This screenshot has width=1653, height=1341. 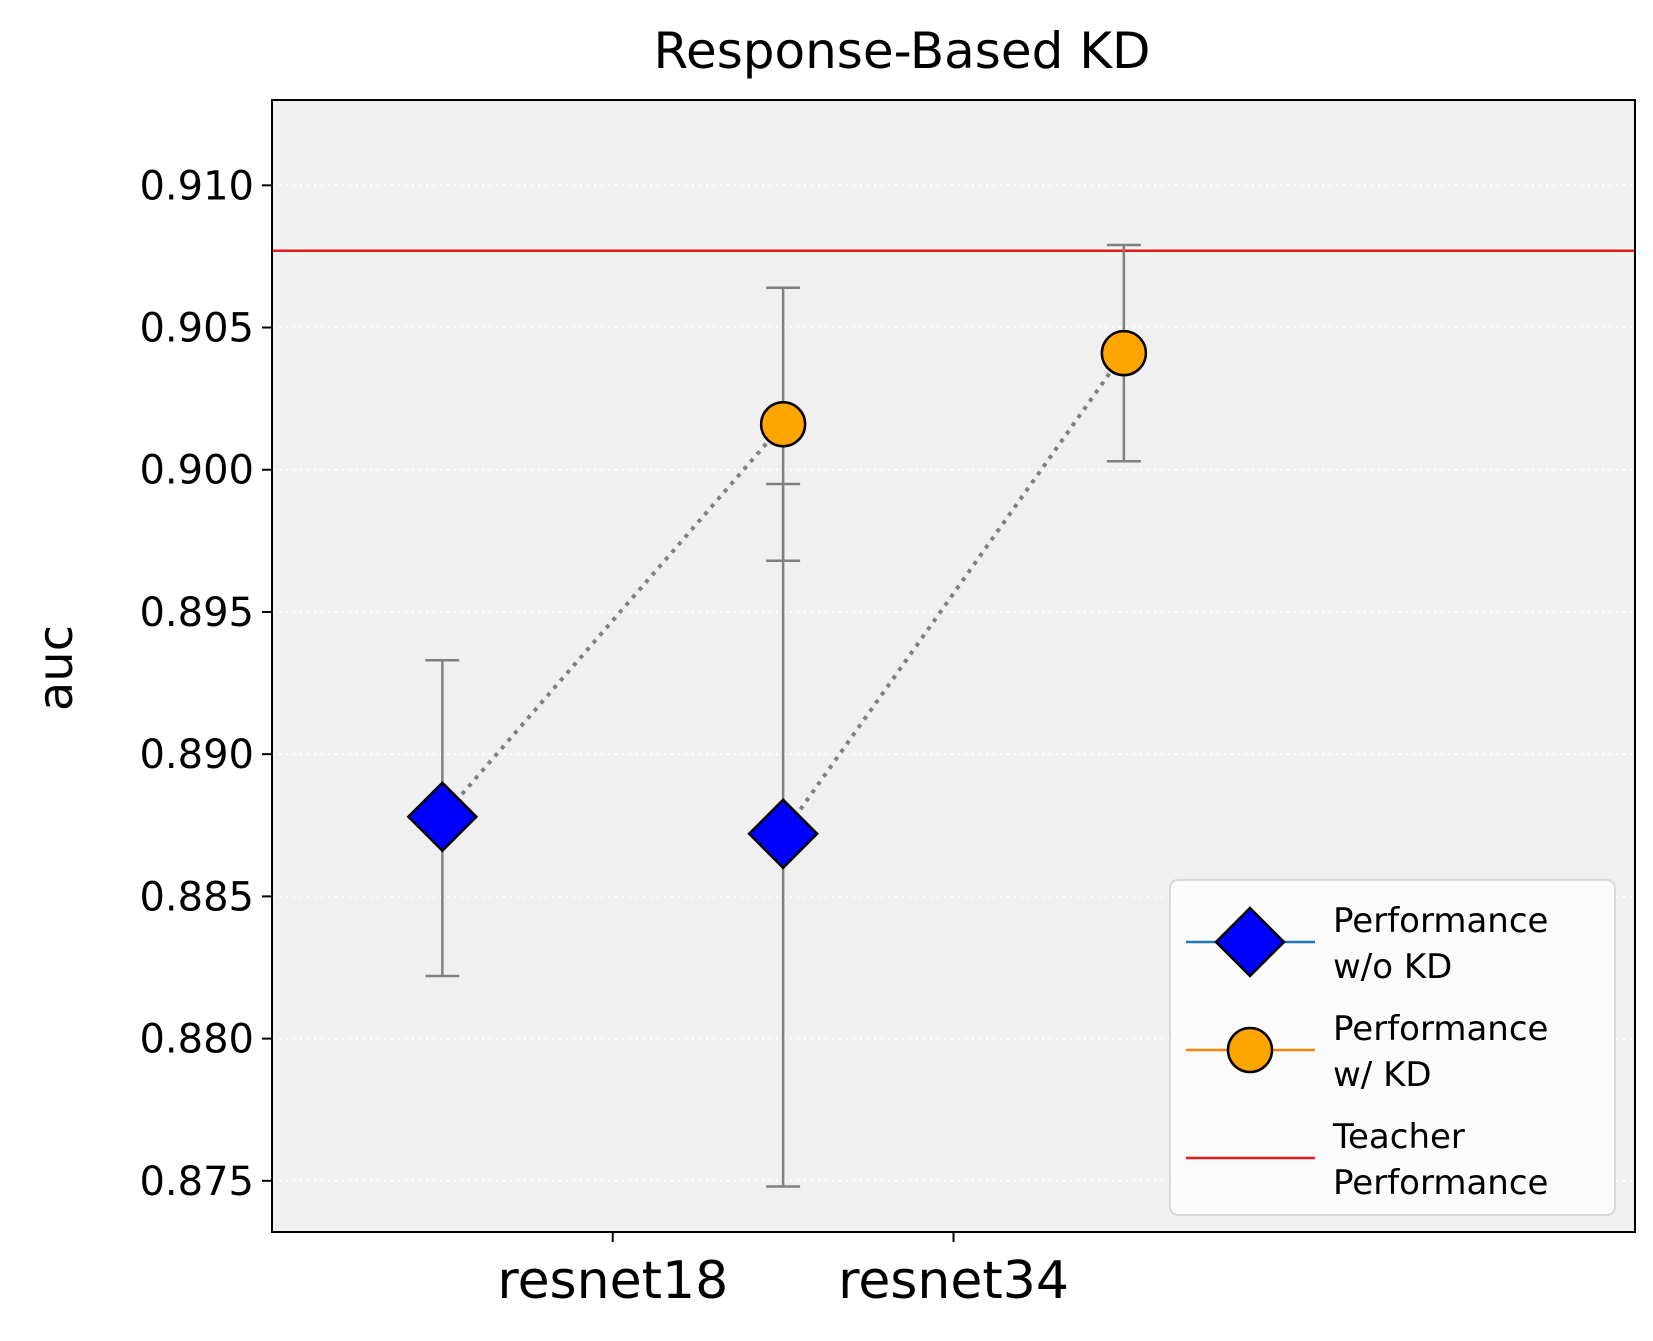 What do you see at coordinates (196, 1182) in the screenshot?
I see `y-tick-label: 0.875` at bounding box center [196, 1182].